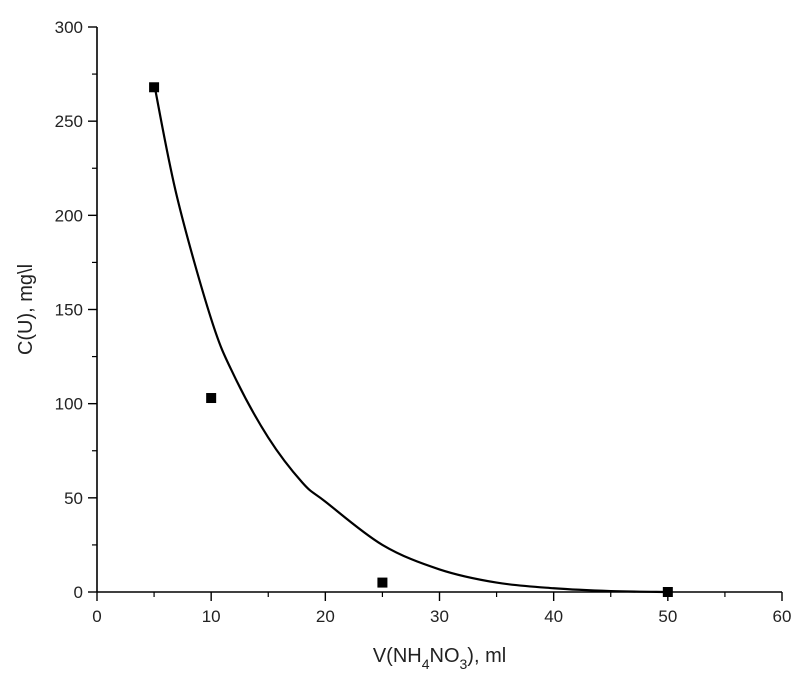 This screenshot has width=795, height=681. What do you see at coordinates (78, 592) in the screenshot?
I see `y-tick-label: 0` at bounding box center [78, 592].